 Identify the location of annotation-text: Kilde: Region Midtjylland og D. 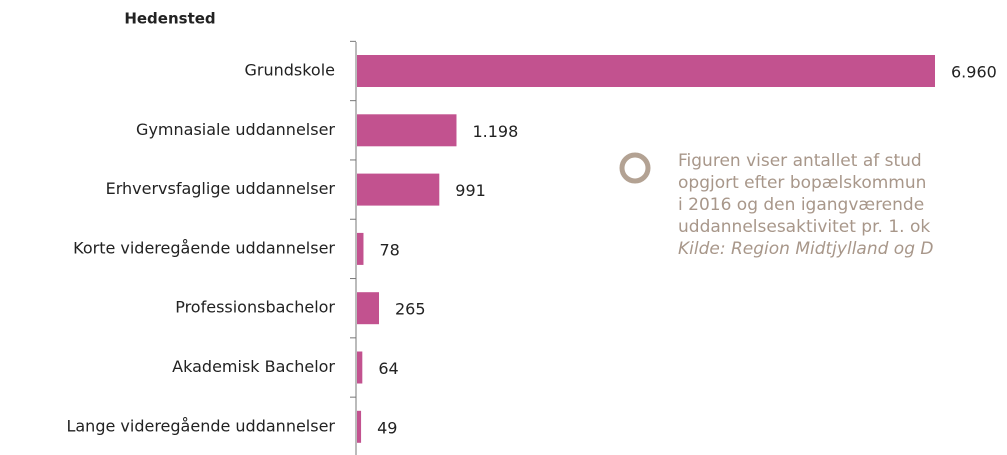
(806, 249).